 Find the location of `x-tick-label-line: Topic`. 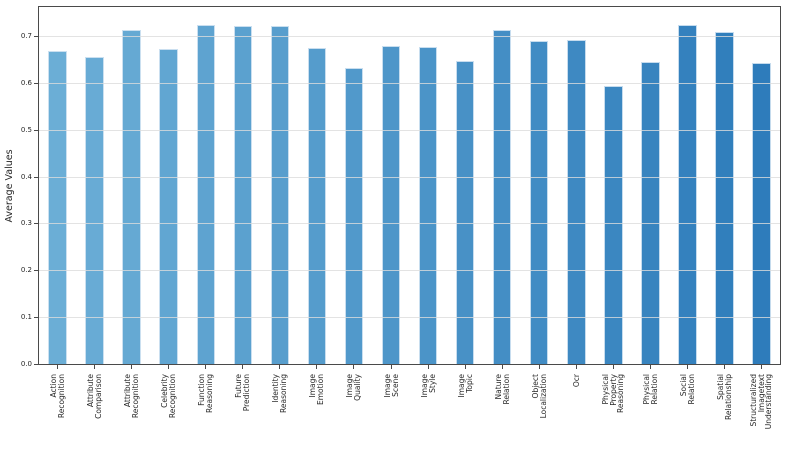

x-tick-label-line: Topic is located at coordinates (469, 383).